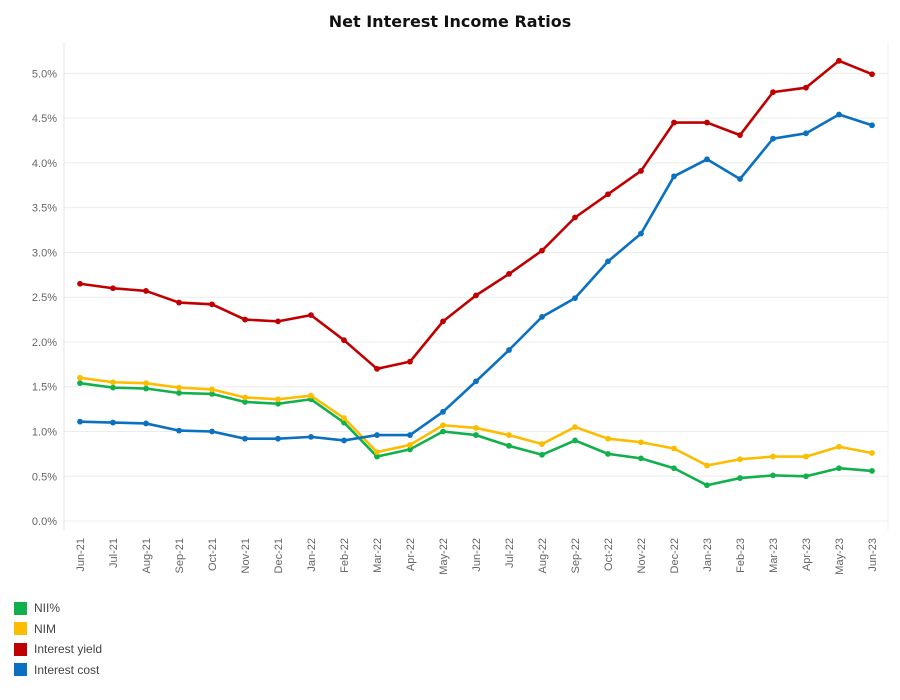 Image resolution: width=900 pixels, height=700 pixels. Describe the element at coordinates (510, 553) in the screenshot. I see `x-tick-label: Jul-22` at that location.